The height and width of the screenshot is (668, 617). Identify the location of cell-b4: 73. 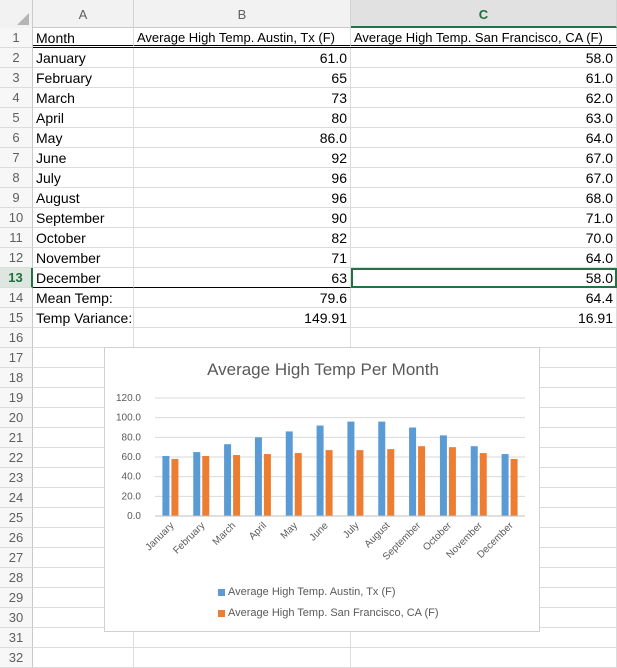
(242, 98).